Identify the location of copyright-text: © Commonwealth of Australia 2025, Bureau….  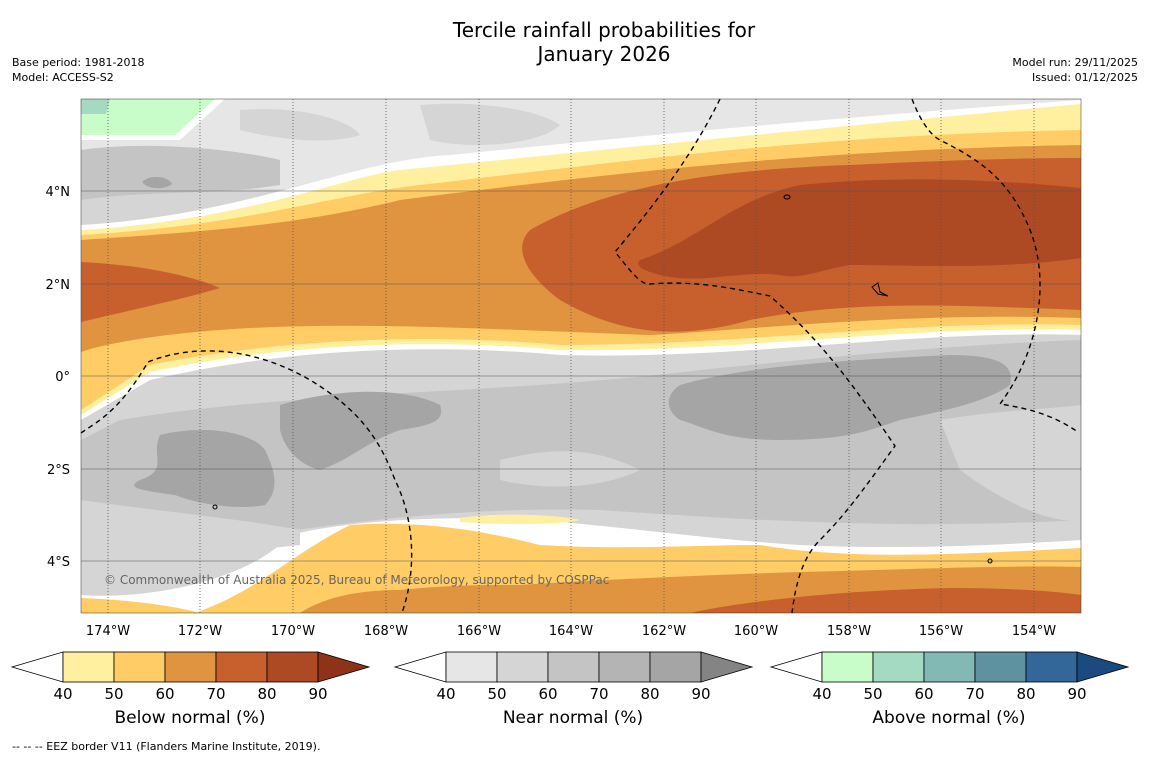
(356, 580).